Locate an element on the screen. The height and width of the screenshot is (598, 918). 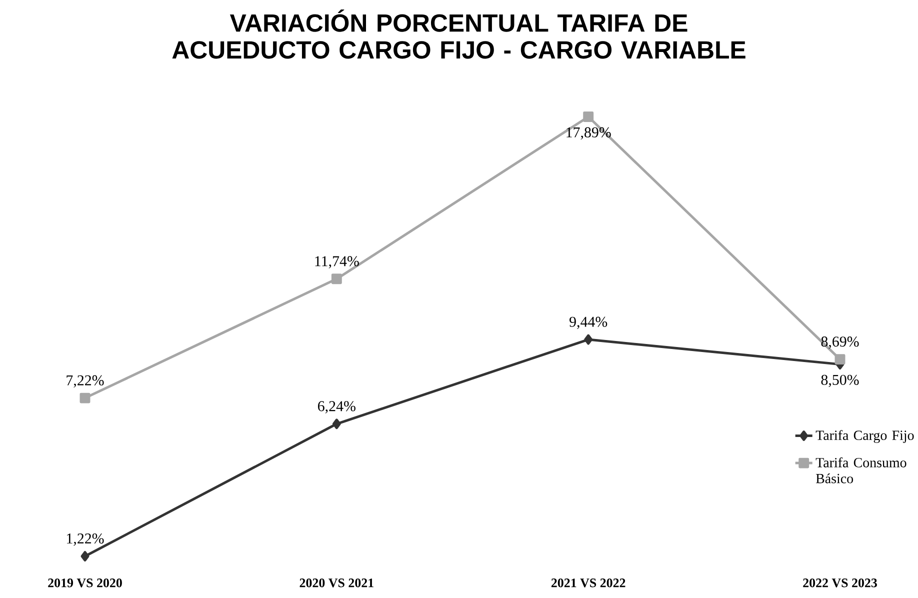
data-label: 1,22% is located at coordinates (85, 539).